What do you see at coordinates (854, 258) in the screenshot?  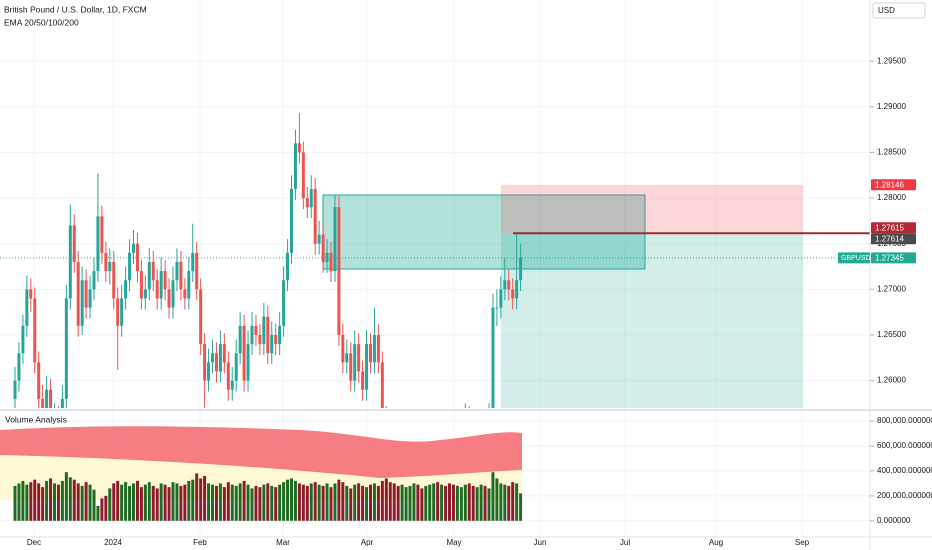 I see `symbol-label-box` at bounding box center [854, 258].